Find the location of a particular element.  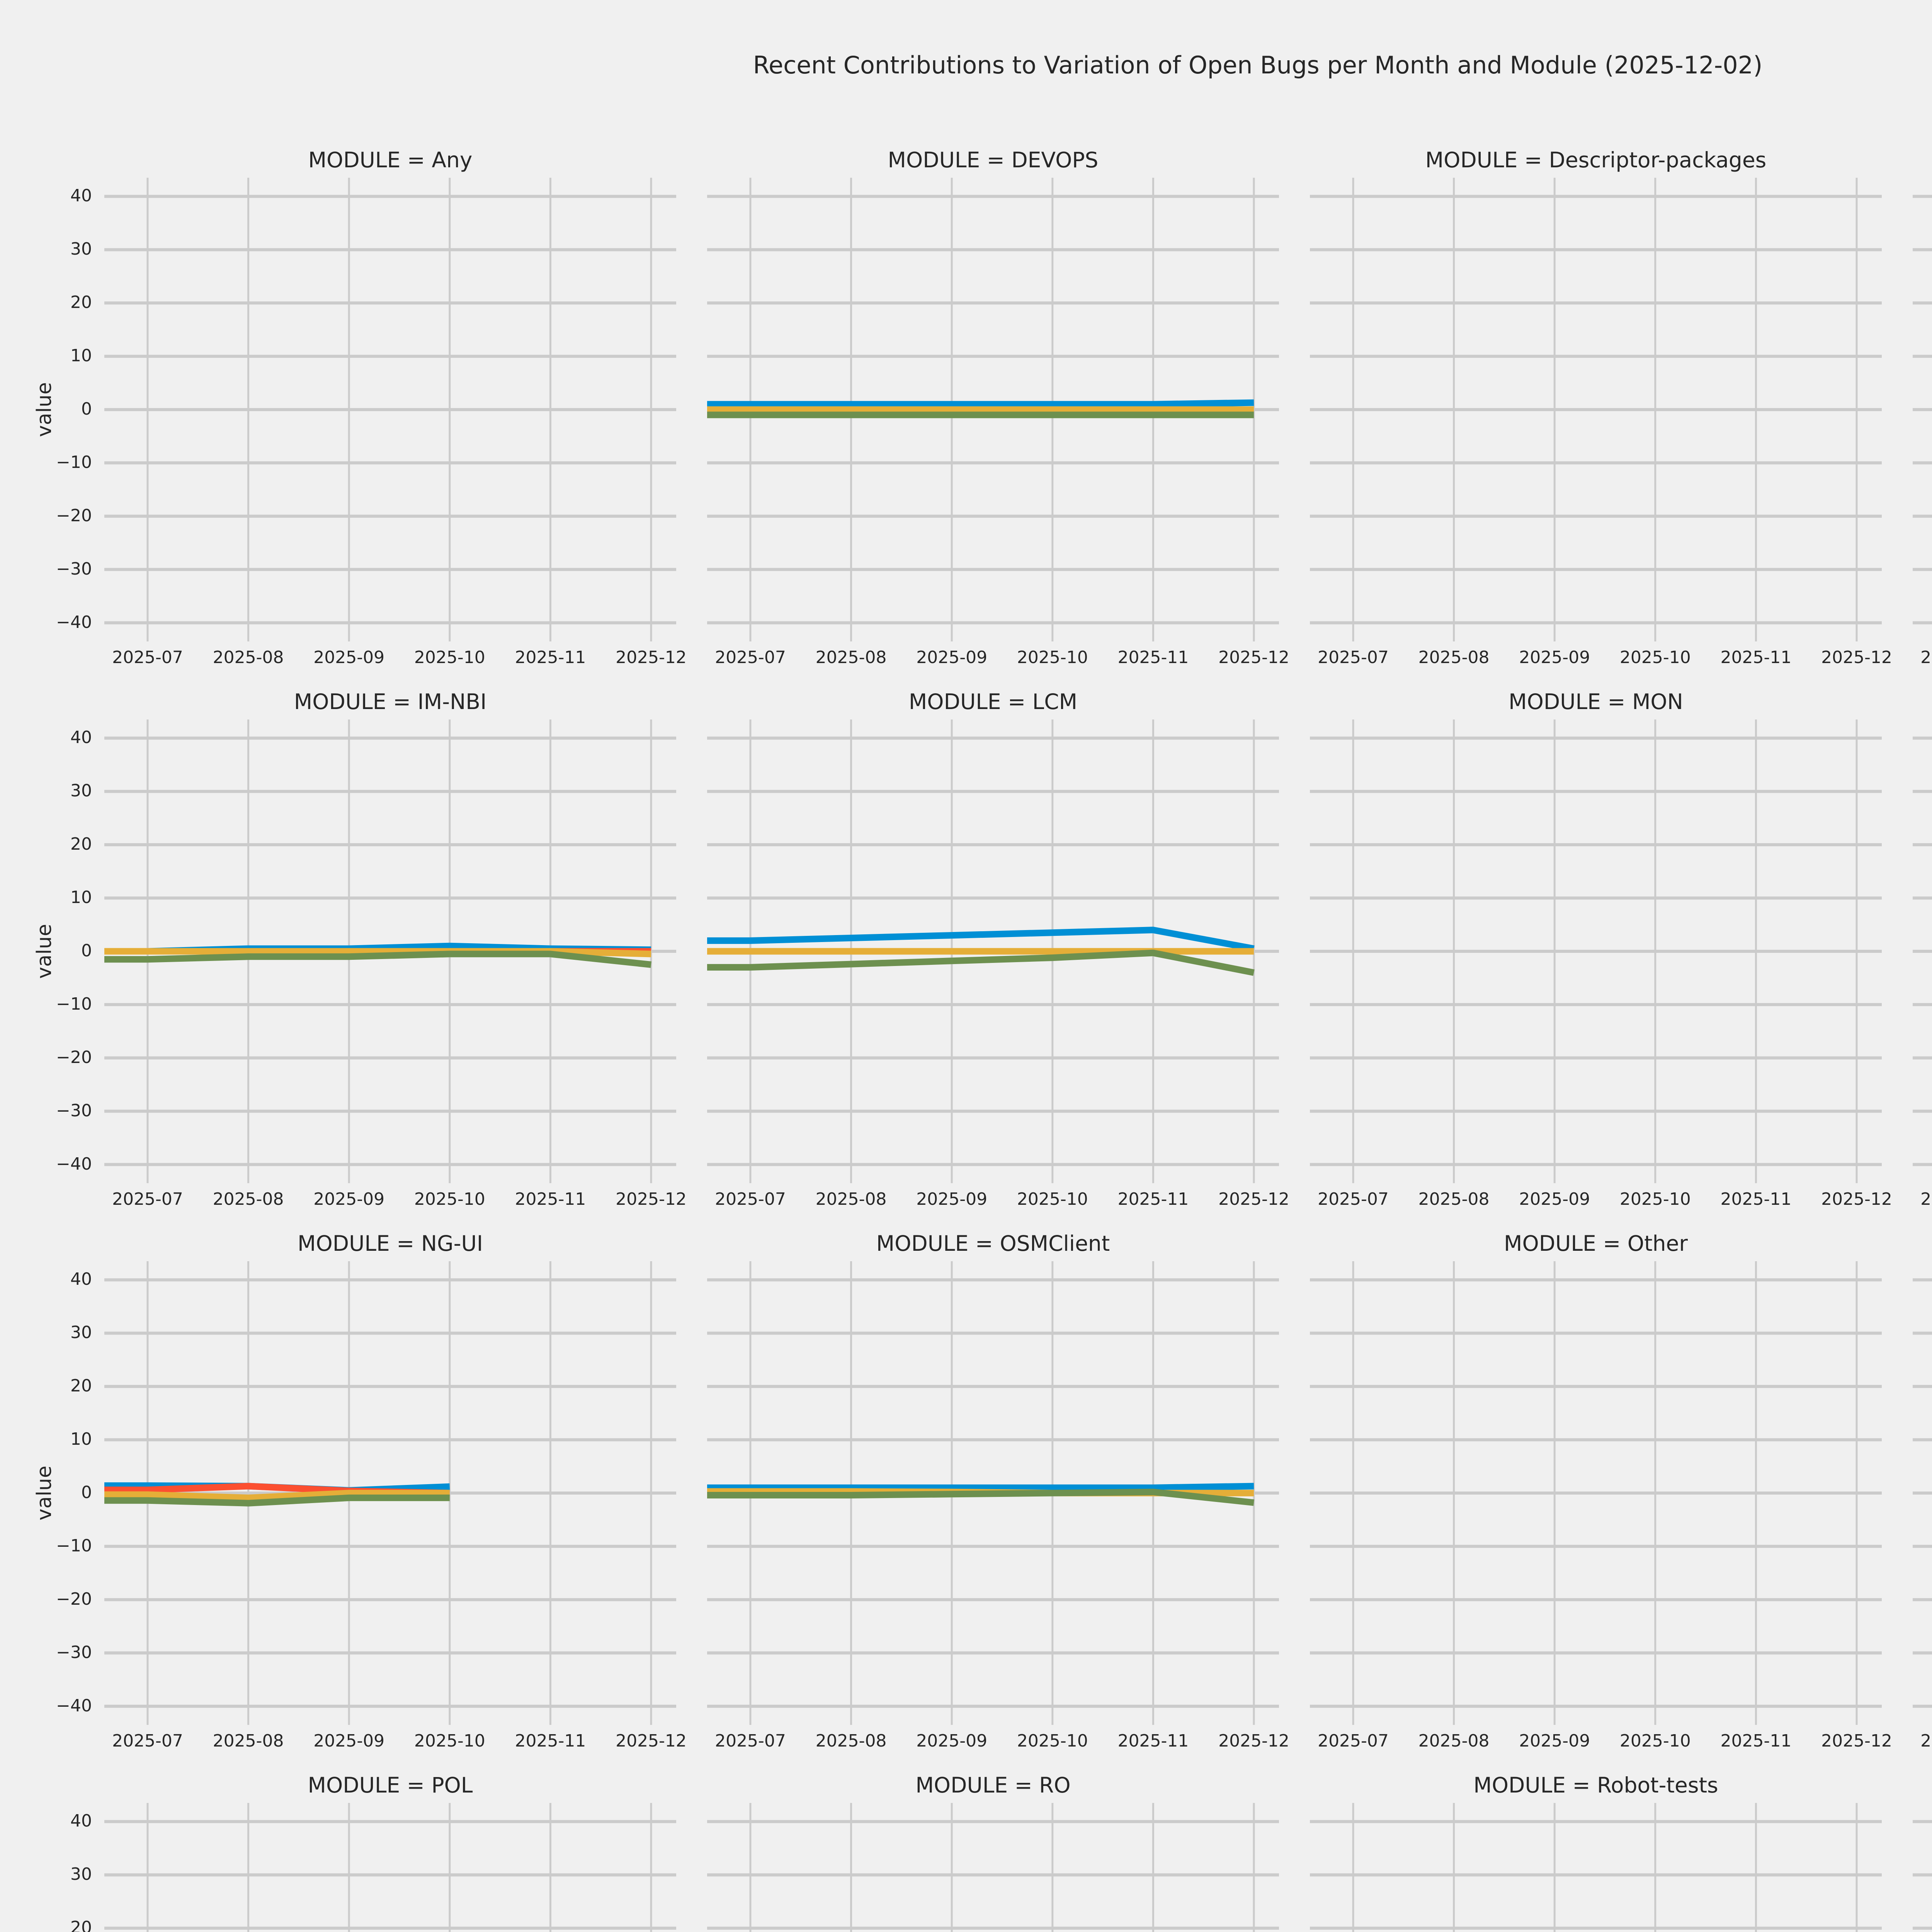

facet-title: MODULE = Robot-tests is located at coordinates (1596, 1785).